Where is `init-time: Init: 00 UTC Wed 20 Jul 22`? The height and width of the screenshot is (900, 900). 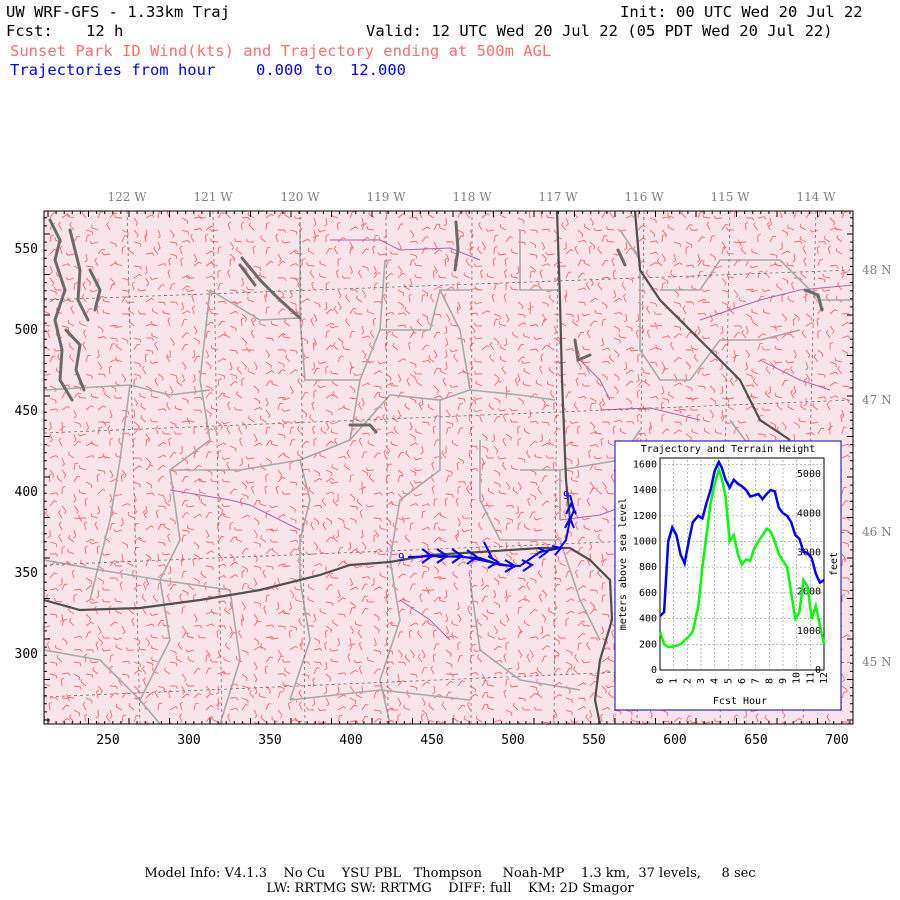
init-time: Init: 00 UTC Wed 20 Jul 22 is located at coordinates (741, 12).